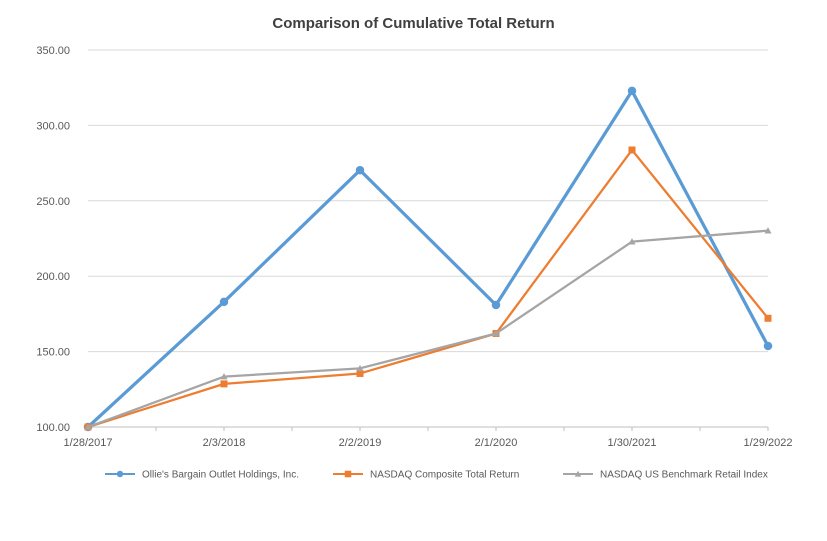 The width and height of the screenshot is (827, 541). Describe the element at coordinates (88, 443) in the screenshot. I see `x-axis-label: 1/28/2017` at that location.